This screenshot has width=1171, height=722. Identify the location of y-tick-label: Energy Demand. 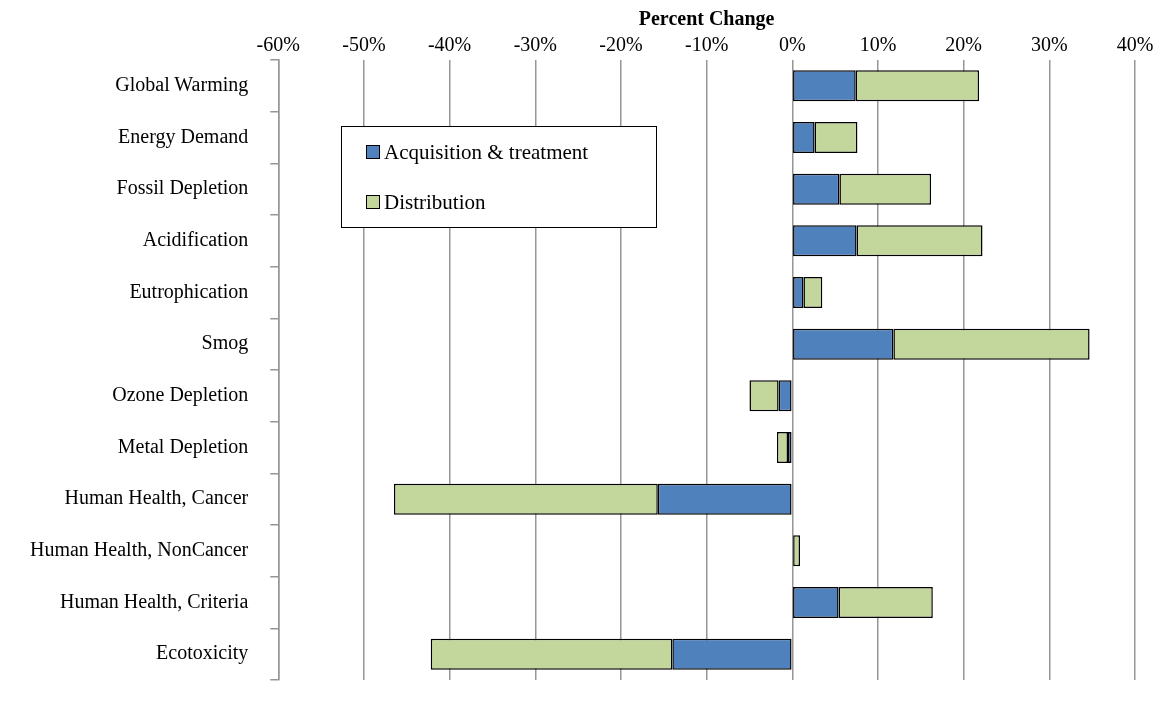
(183, 136).